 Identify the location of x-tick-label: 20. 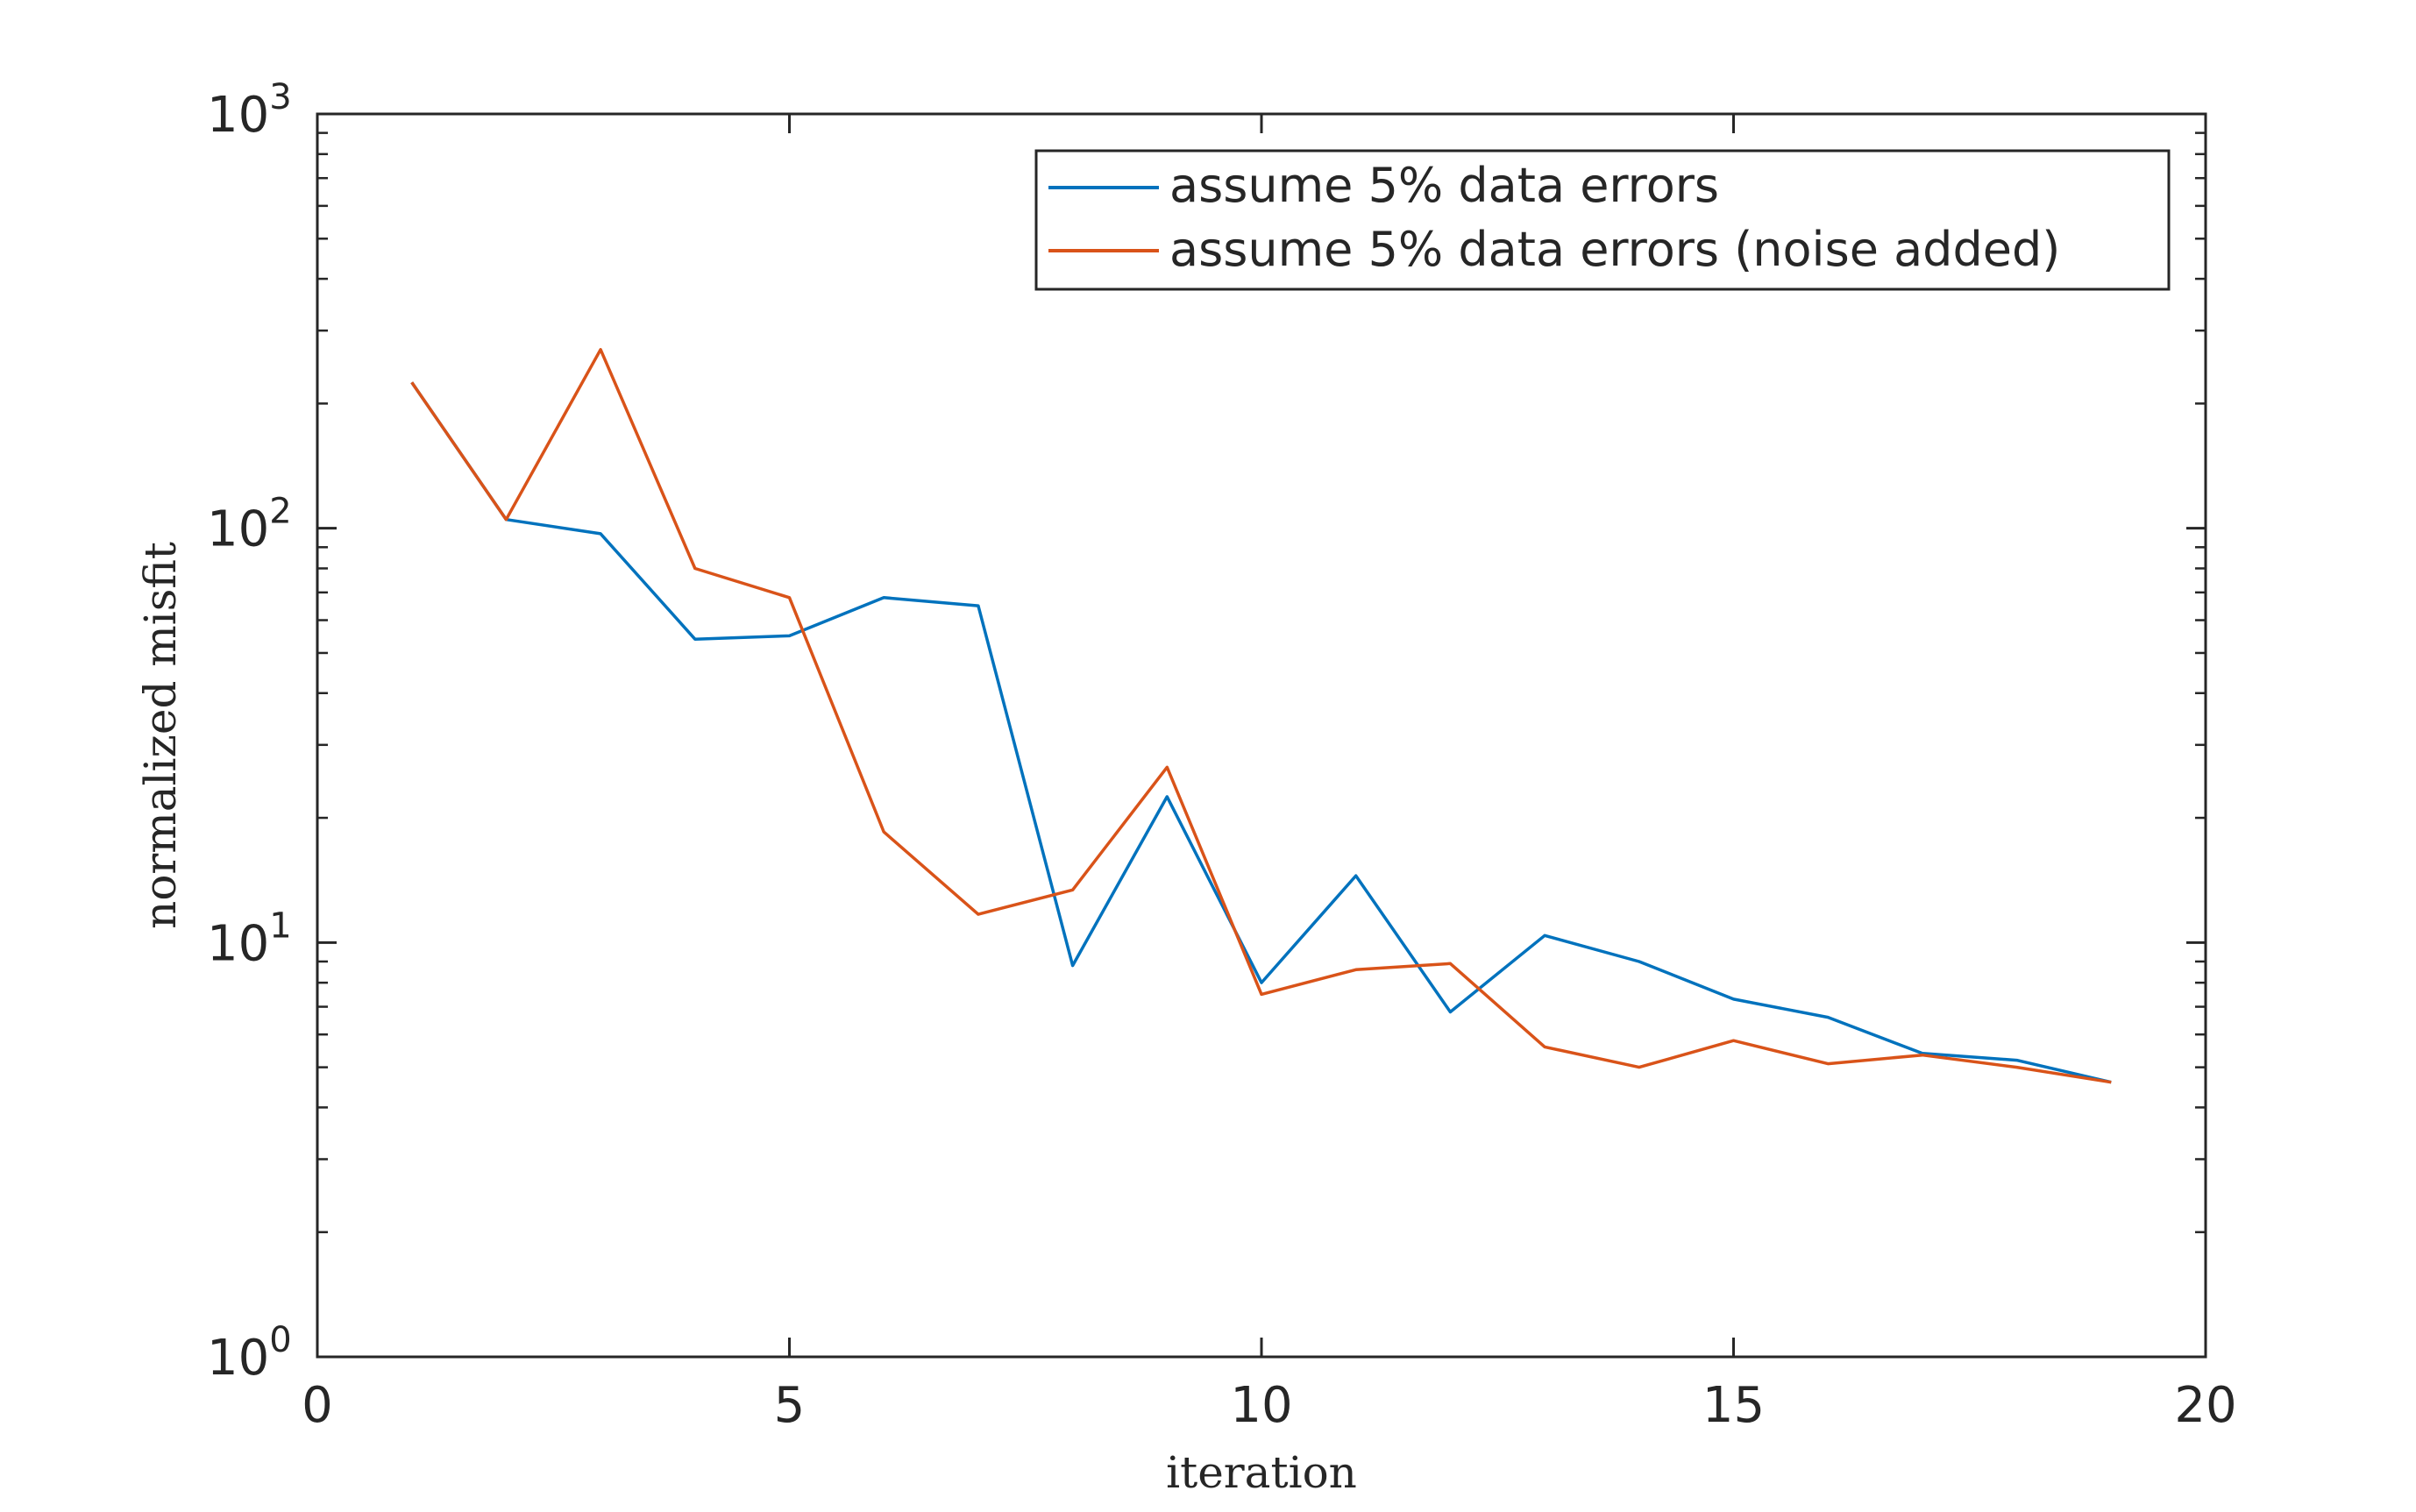
(2205, 1405).